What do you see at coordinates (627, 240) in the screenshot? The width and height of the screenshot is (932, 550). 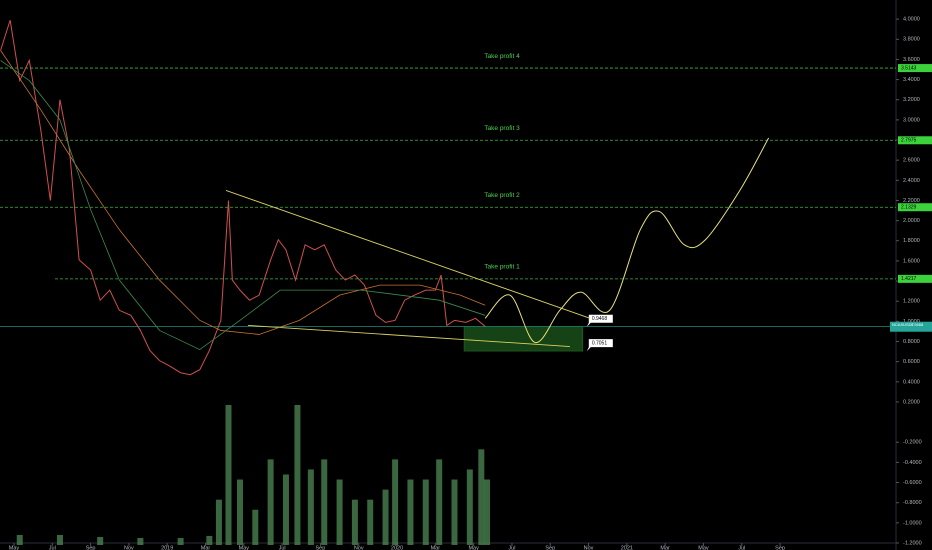 I see `projection-path` at bounding box center [627, 240].